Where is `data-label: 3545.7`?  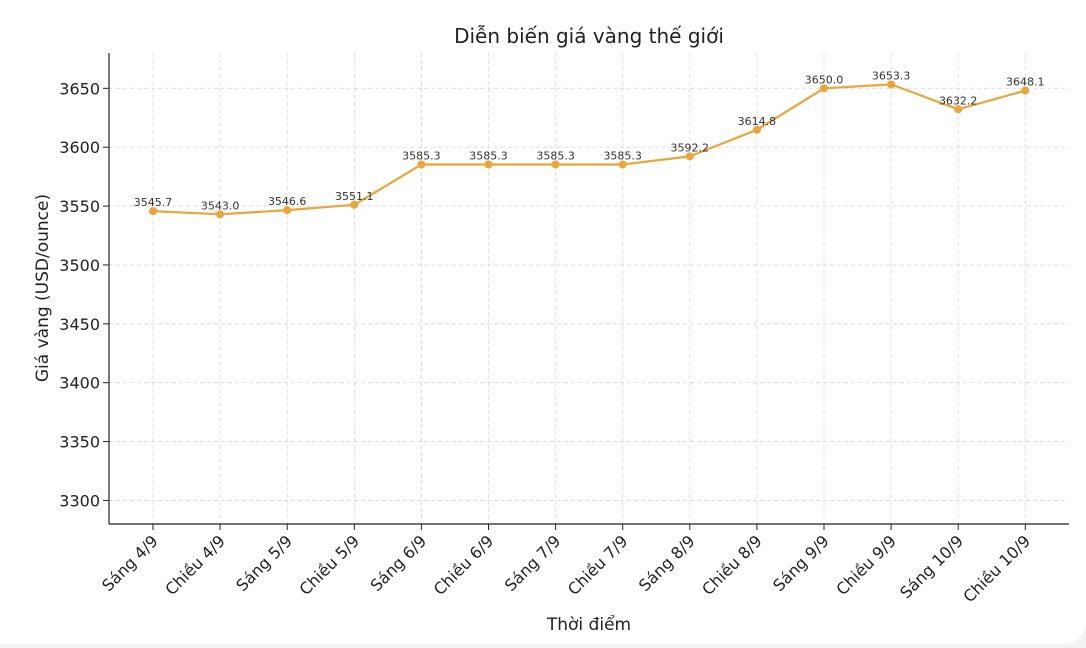
data-label: 3545.7 is located at coordinates (153, 202).